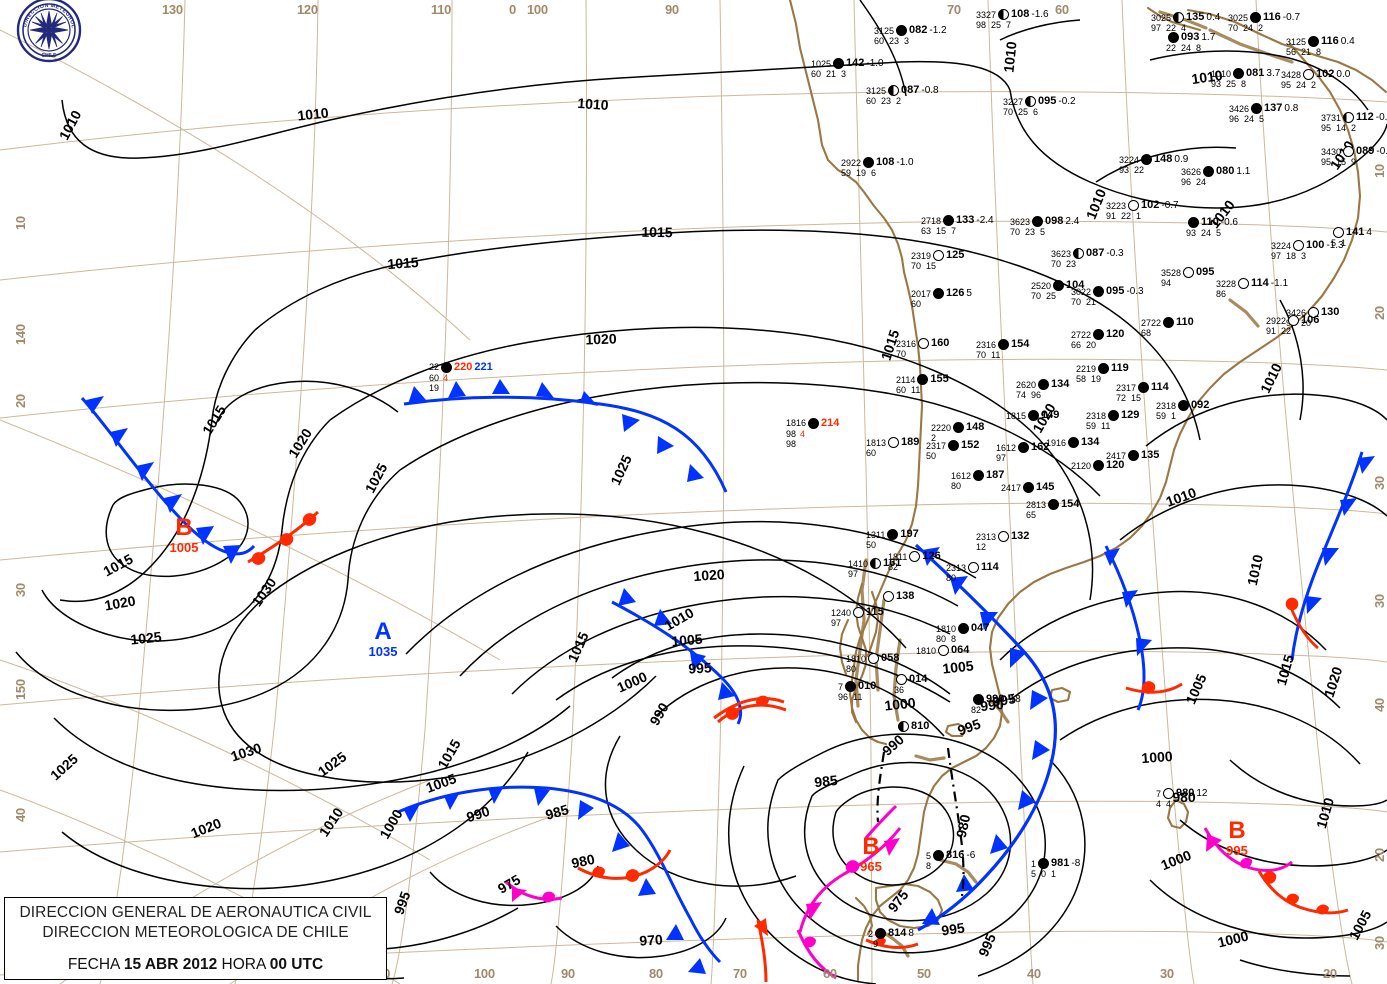  What do you see at coordinates (1215, 176) in the screenshot?
I see `station-plot-080: 3626 080 1.1 96 24` at bounding box center [1215, 176].